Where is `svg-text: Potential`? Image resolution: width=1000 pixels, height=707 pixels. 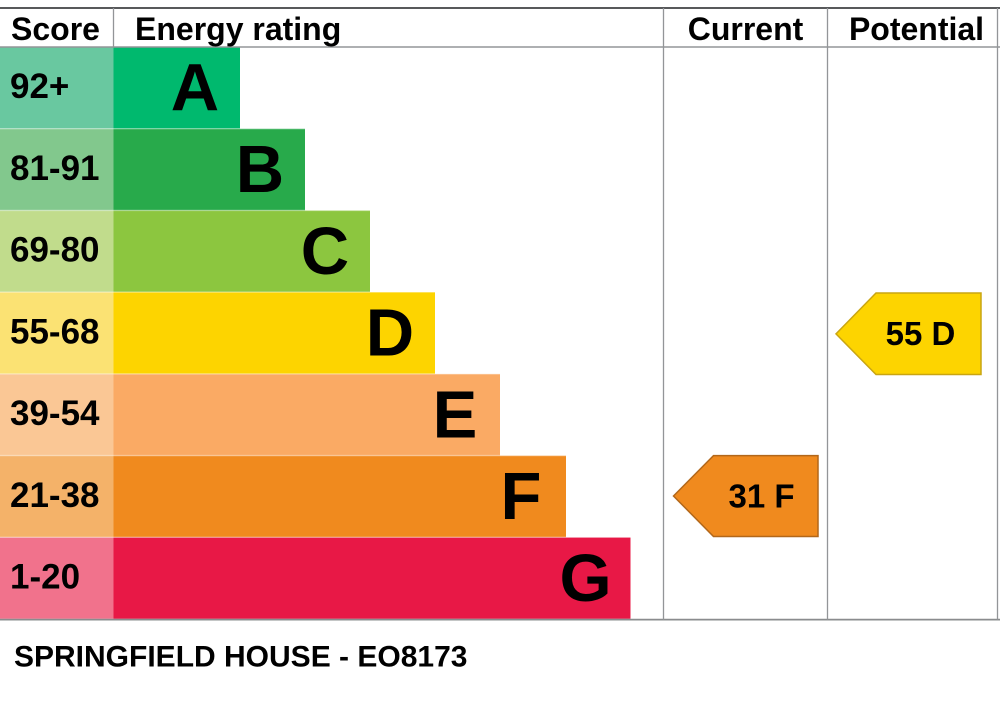
svg-text: Potential is located at coordinates (916, 29).